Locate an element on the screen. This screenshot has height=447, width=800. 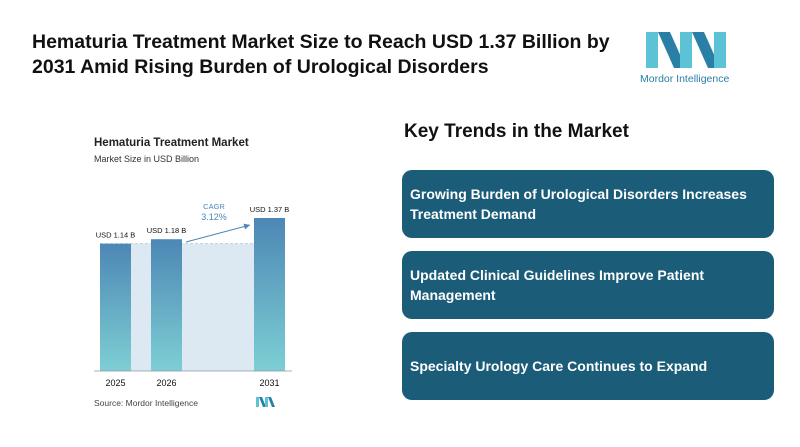
chart-source: Source: Mordor Intelligence is located at coordinates (146, 403).